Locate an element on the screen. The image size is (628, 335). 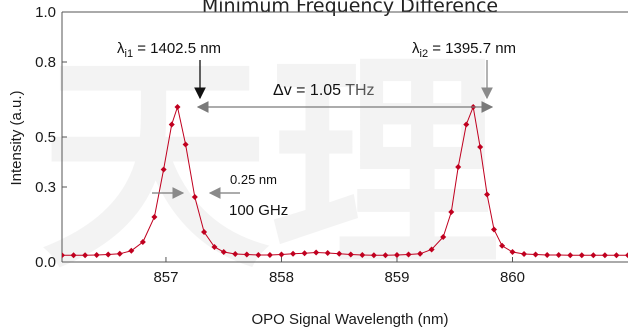
chart-title: Minimum Frequency Difference is located at coordinates (350, 8).